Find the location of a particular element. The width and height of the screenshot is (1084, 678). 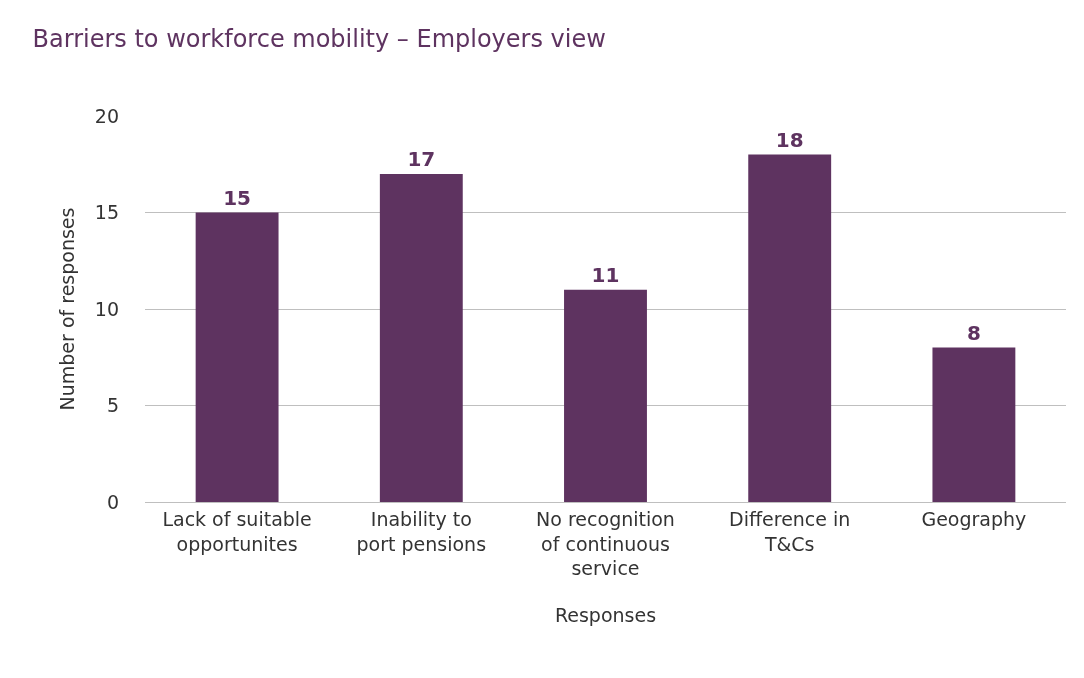

y-tick-label: 10 is located at coordinates (106, 308).